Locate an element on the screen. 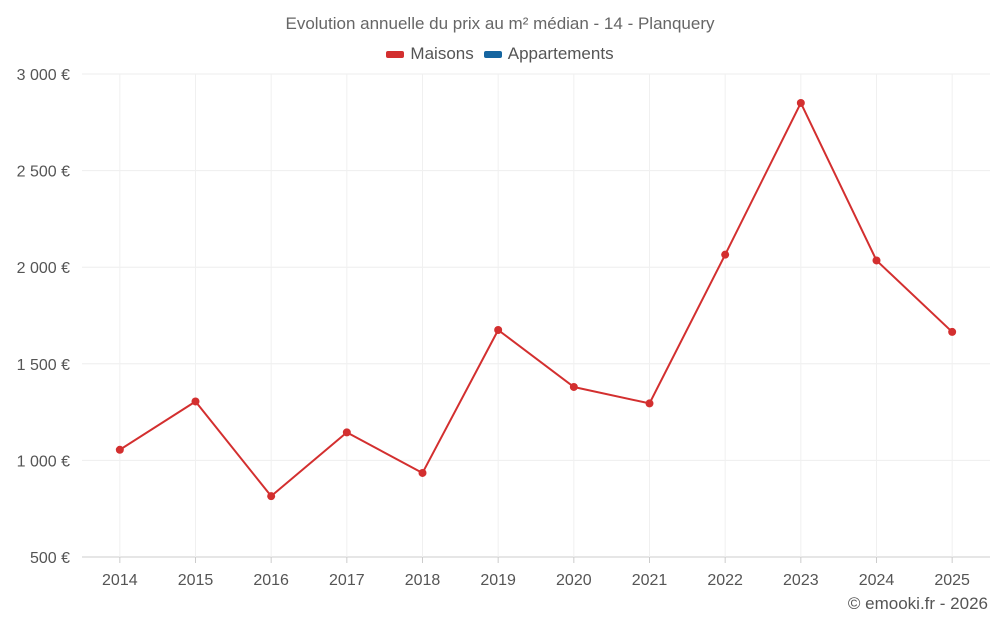 The image size is (1000, 625). x-tick-label: 2018 is located at coordinates (423, 580).